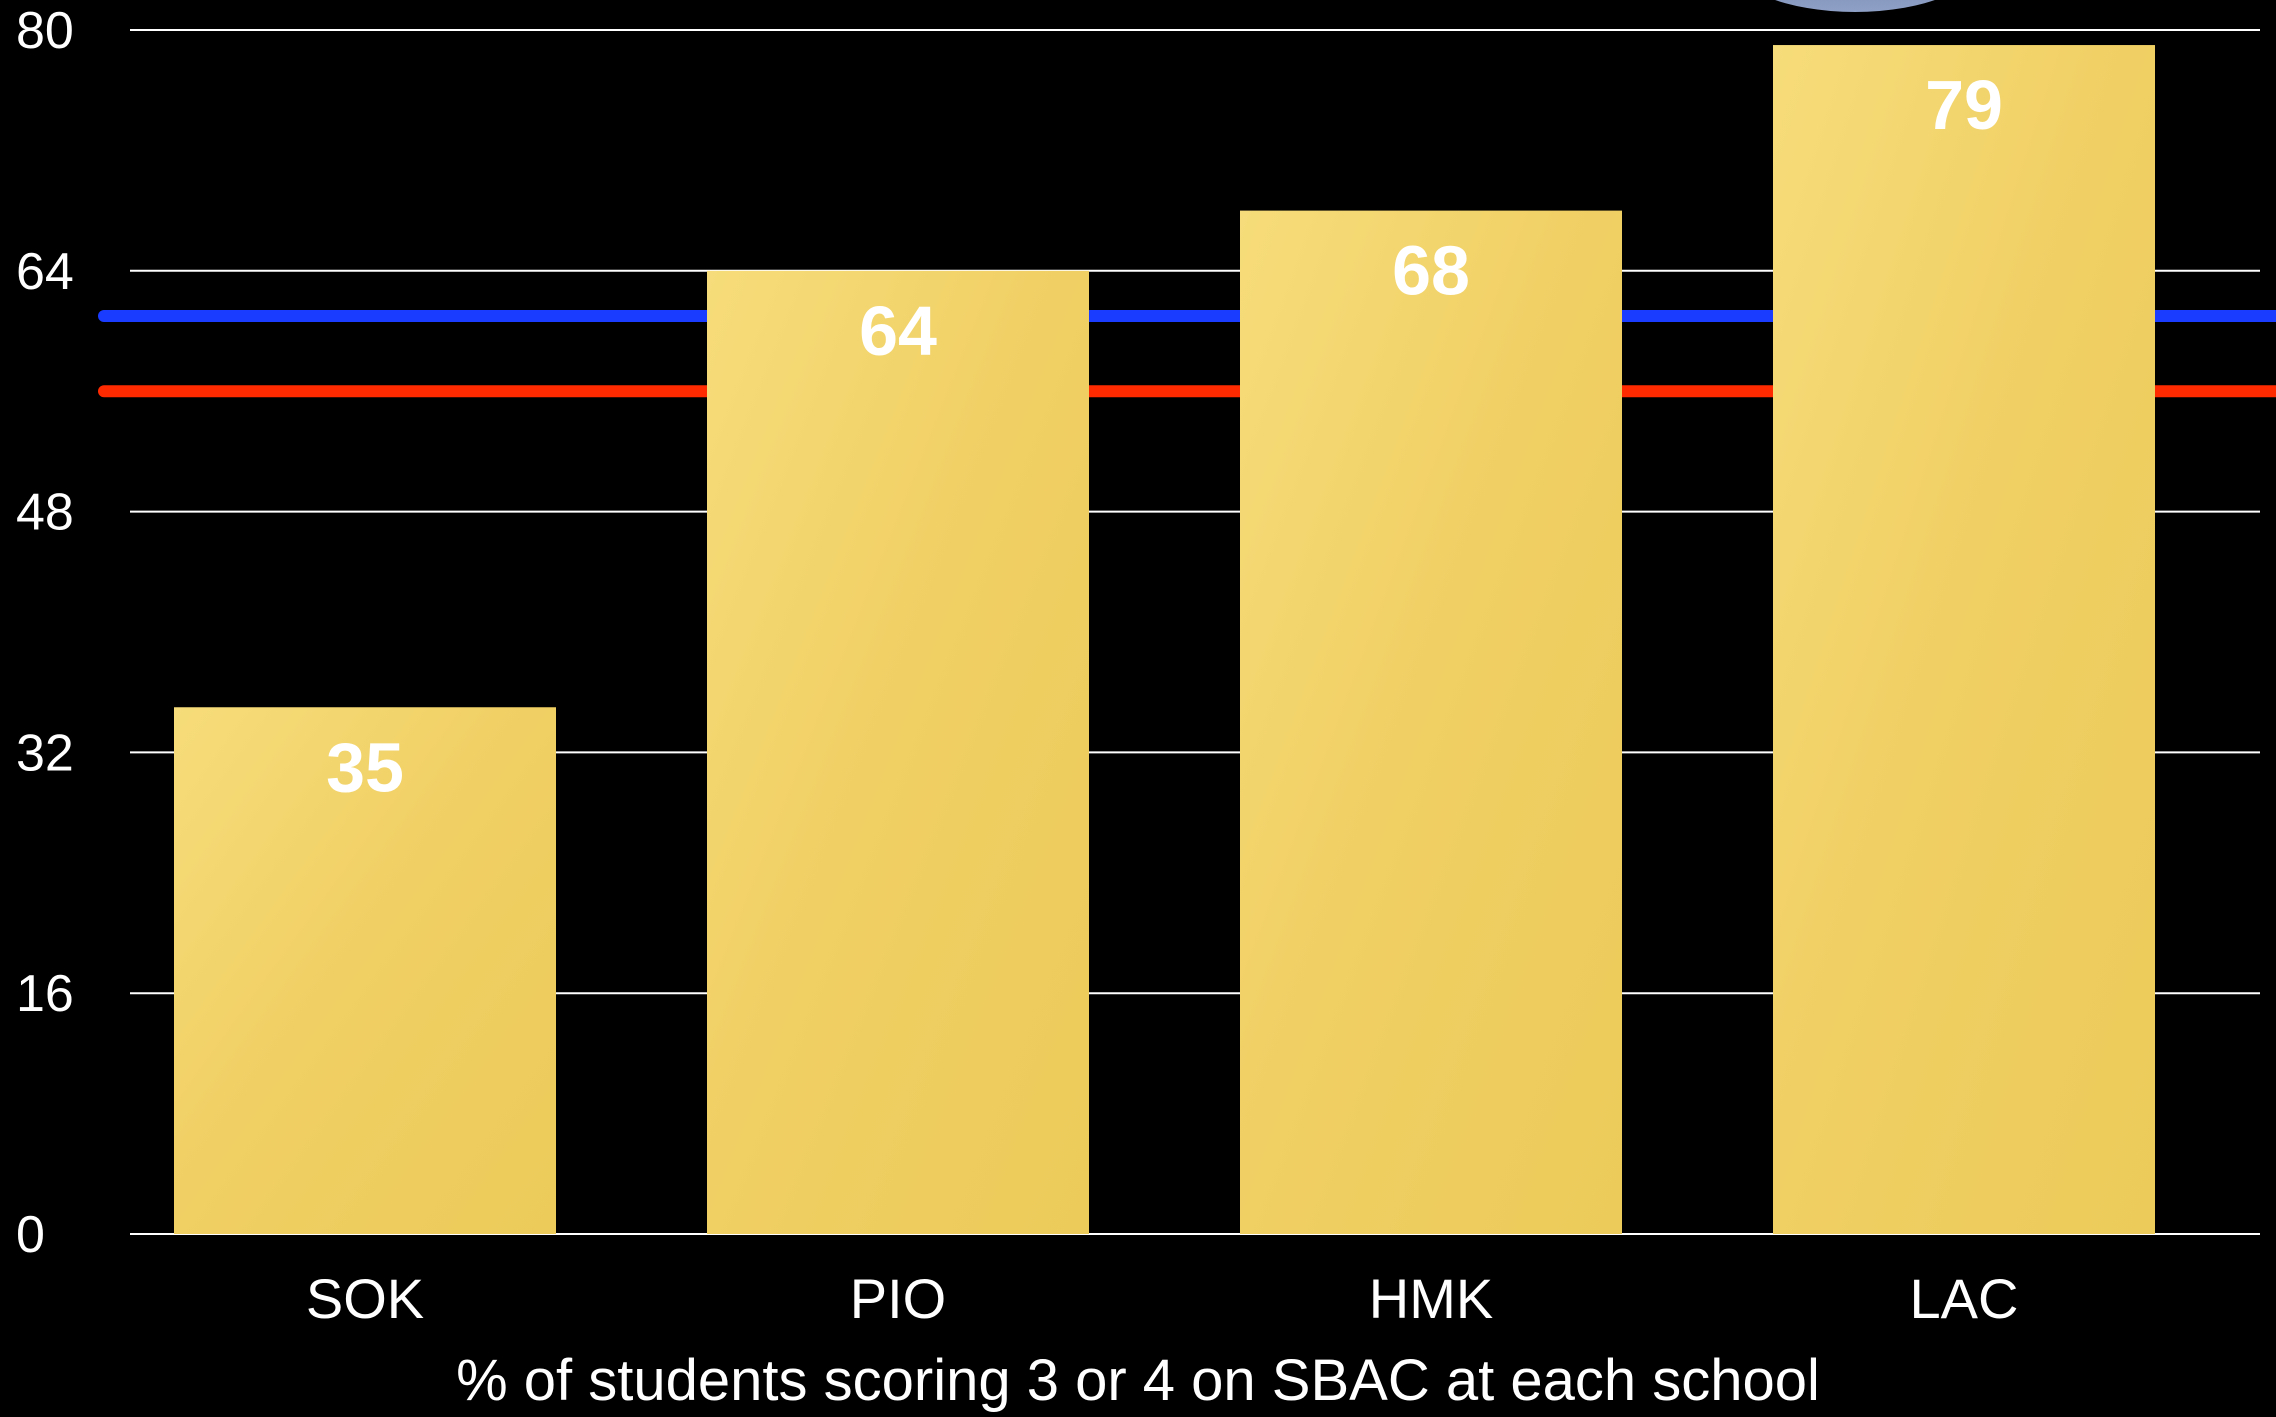 The height and width of the screenshot is (1417, 2276). Describe the element at coordinates (45, 272) in the screenshot. I see `y-tick-label: 64` at that location.